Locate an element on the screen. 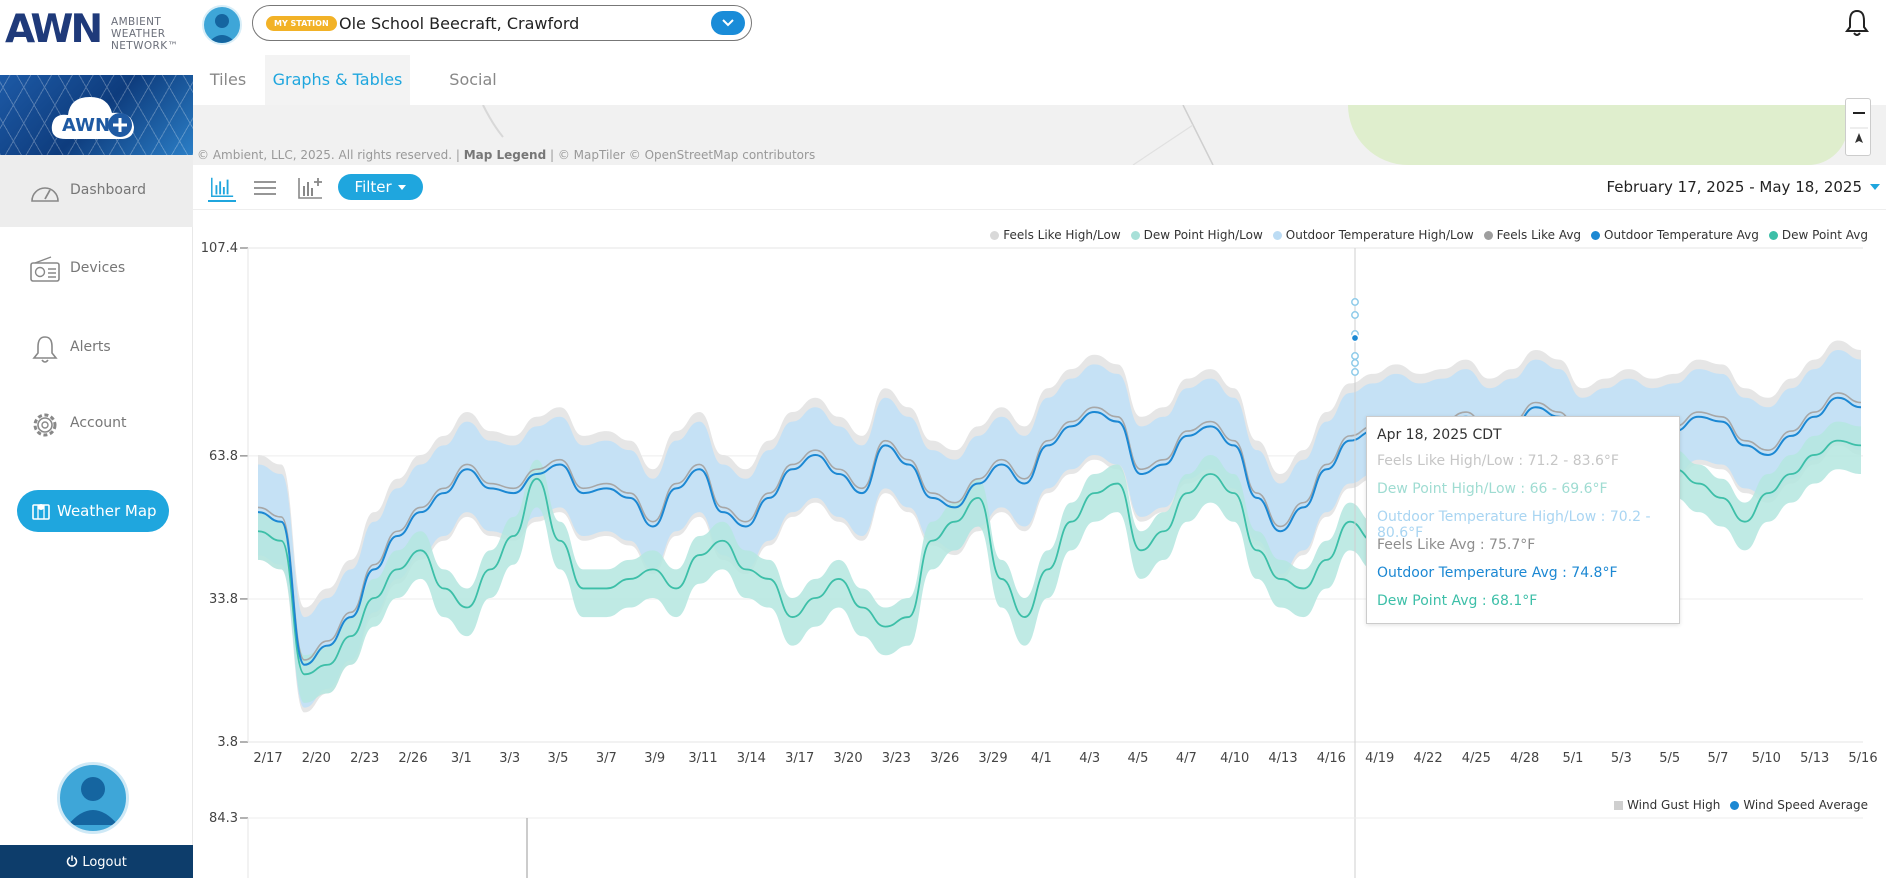  date-range-caret-icon is located at coordinates (1875, 187).